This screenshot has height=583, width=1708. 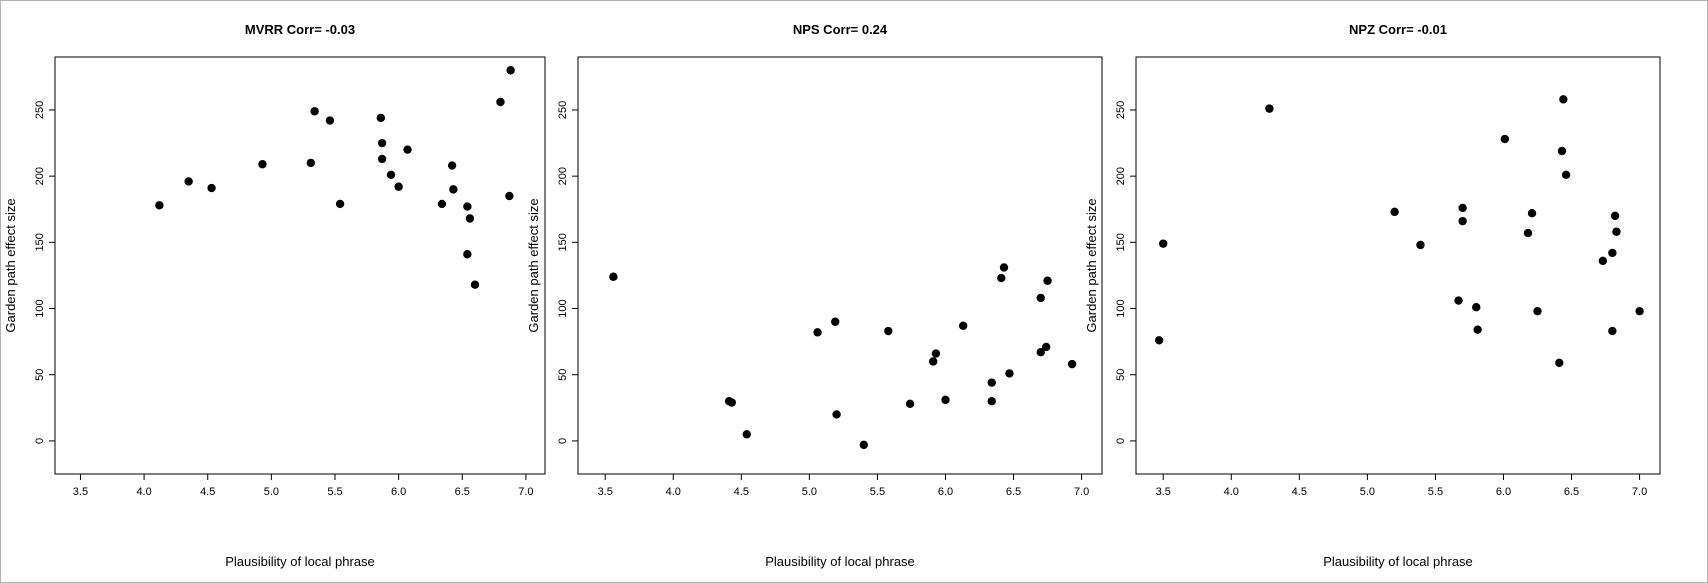 What do you see at coordinates (877, 492) in the screenshot?
I see `x-tick-label: 5.5` at bounding box center [877, 492].